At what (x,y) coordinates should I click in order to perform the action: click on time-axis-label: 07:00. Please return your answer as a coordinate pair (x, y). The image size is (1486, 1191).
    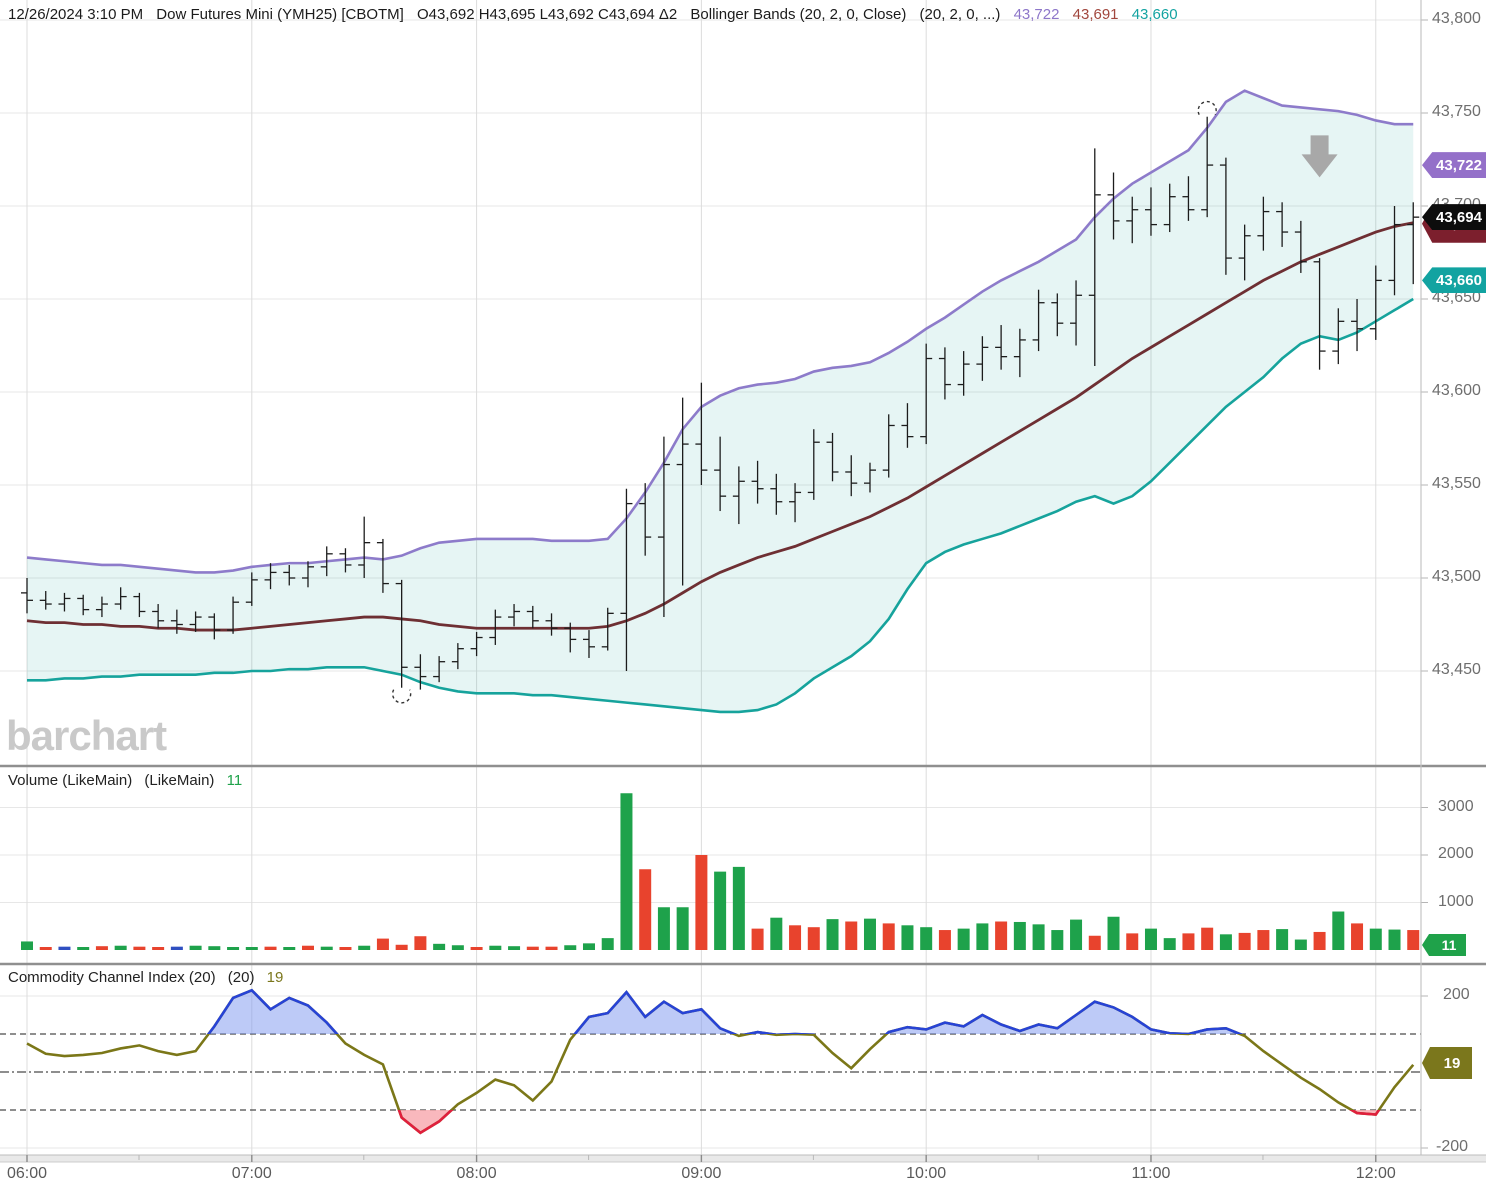
    Looking at the image, I should click on (251, 1173).